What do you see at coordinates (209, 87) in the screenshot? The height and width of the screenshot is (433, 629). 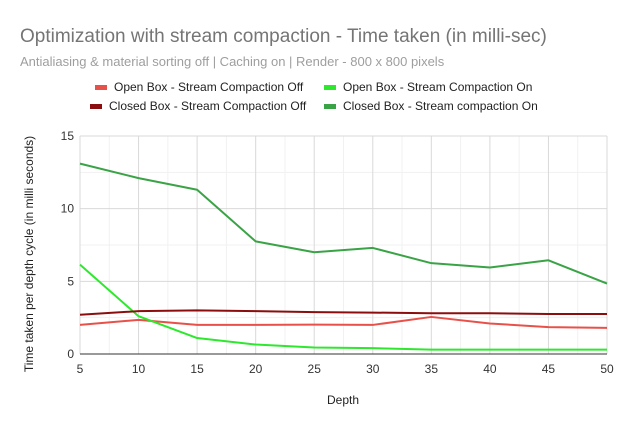 I see `legend-label: Open Box - Stream Compaction Off` at bounding box center [209, 87].